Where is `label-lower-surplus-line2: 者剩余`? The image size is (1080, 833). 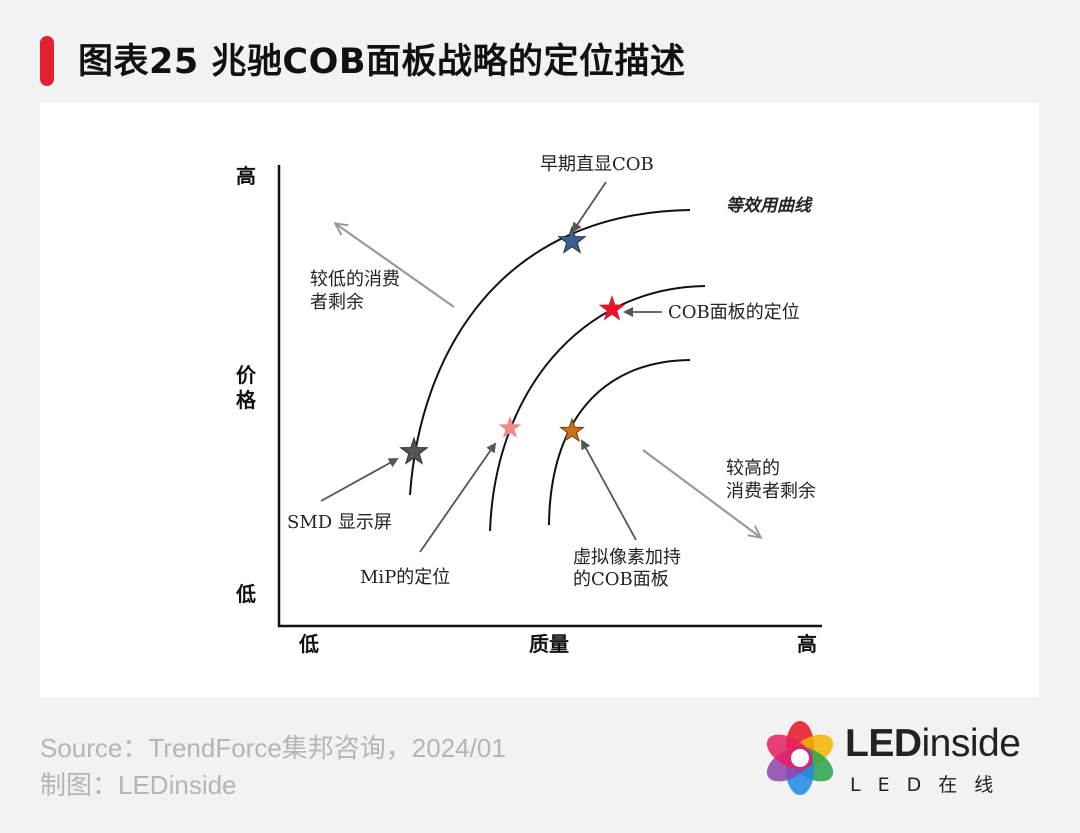 label-lower-surplus-line2: 者剩余 is located at coordinates (337, 302).